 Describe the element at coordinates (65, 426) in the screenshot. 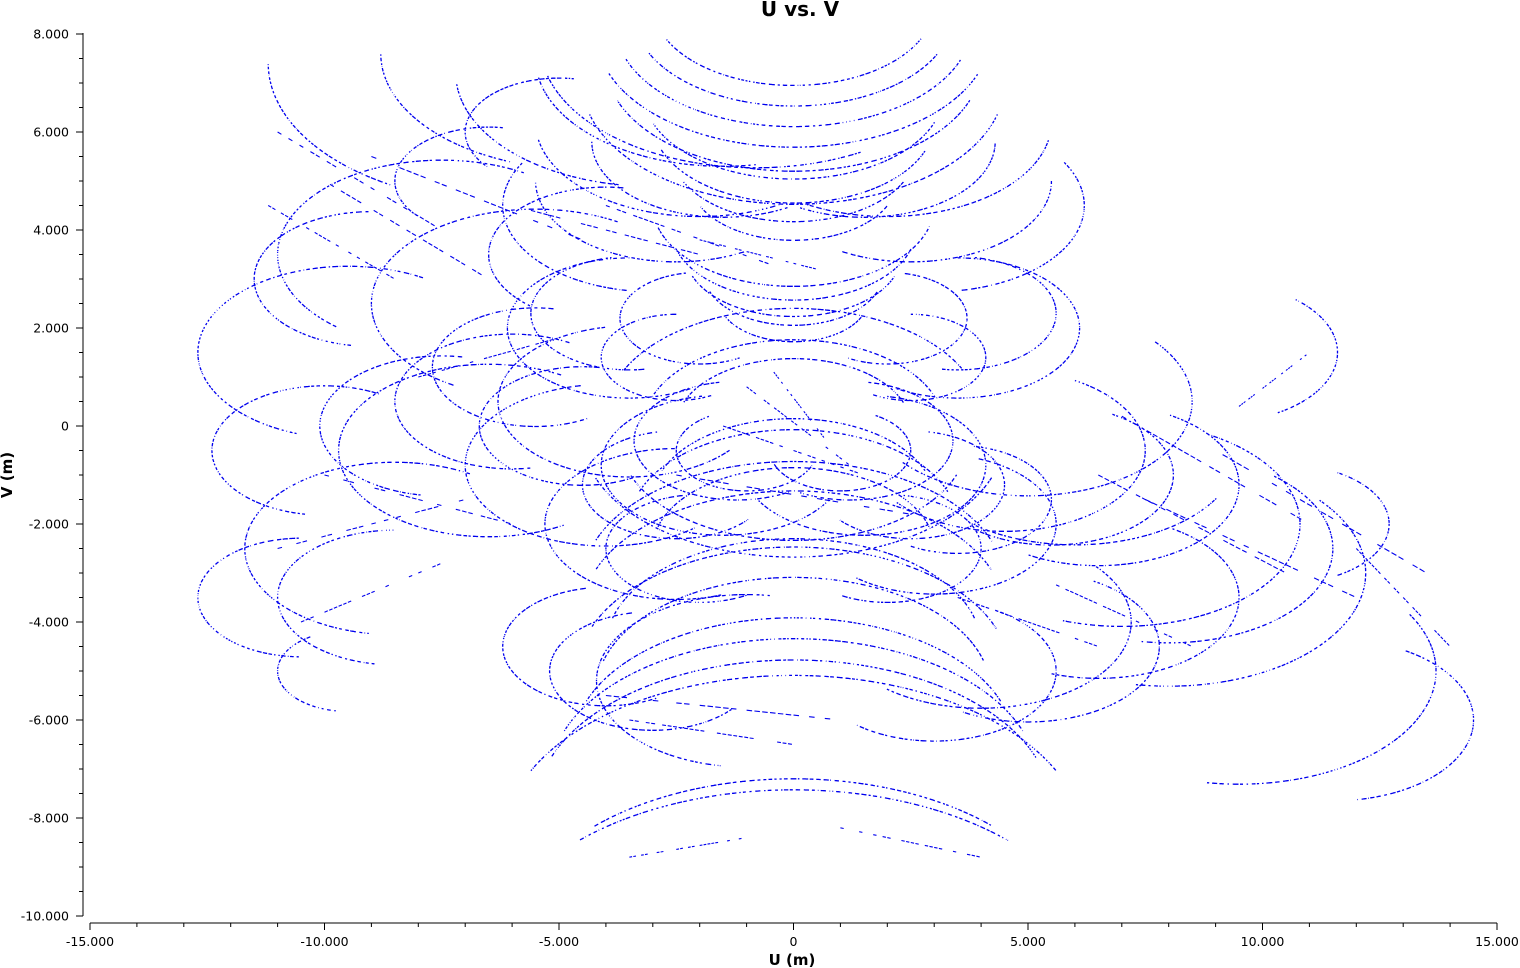

I see `y-tick-label: 0` at that location.